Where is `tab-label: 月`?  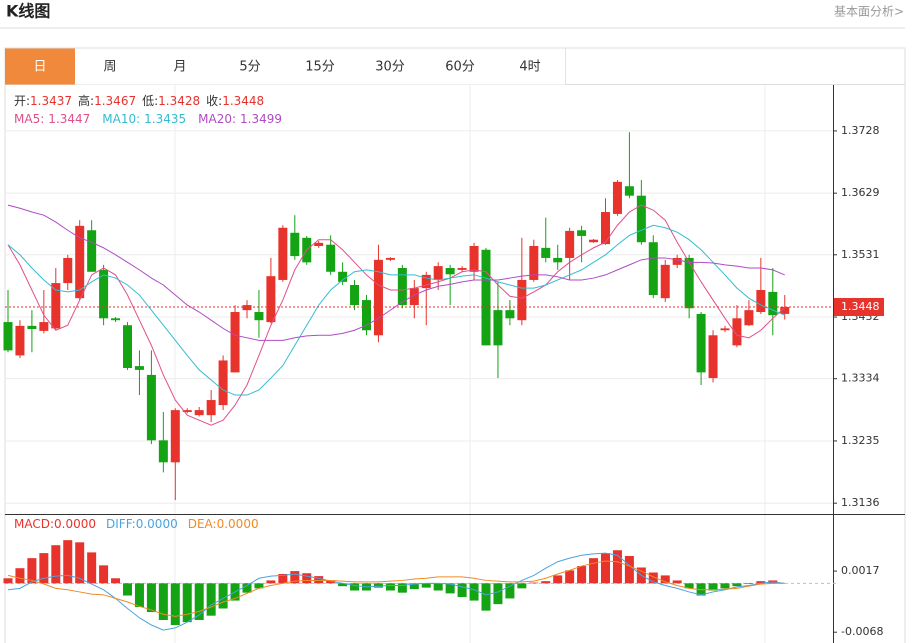
tab-label: 月 is located at coordinates (179, 67).